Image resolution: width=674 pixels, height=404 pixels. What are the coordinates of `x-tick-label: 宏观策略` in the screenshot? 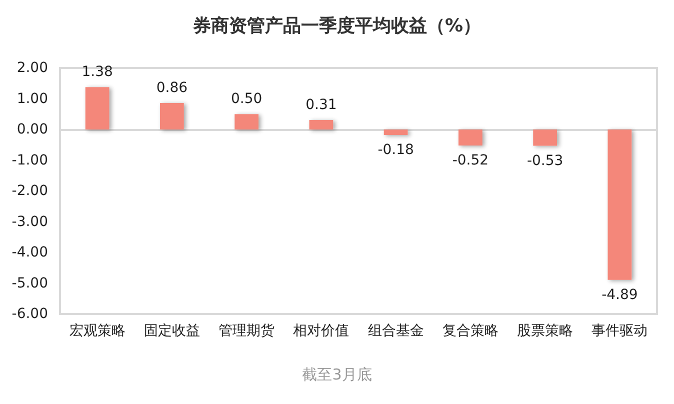 It's located at (97, 331).